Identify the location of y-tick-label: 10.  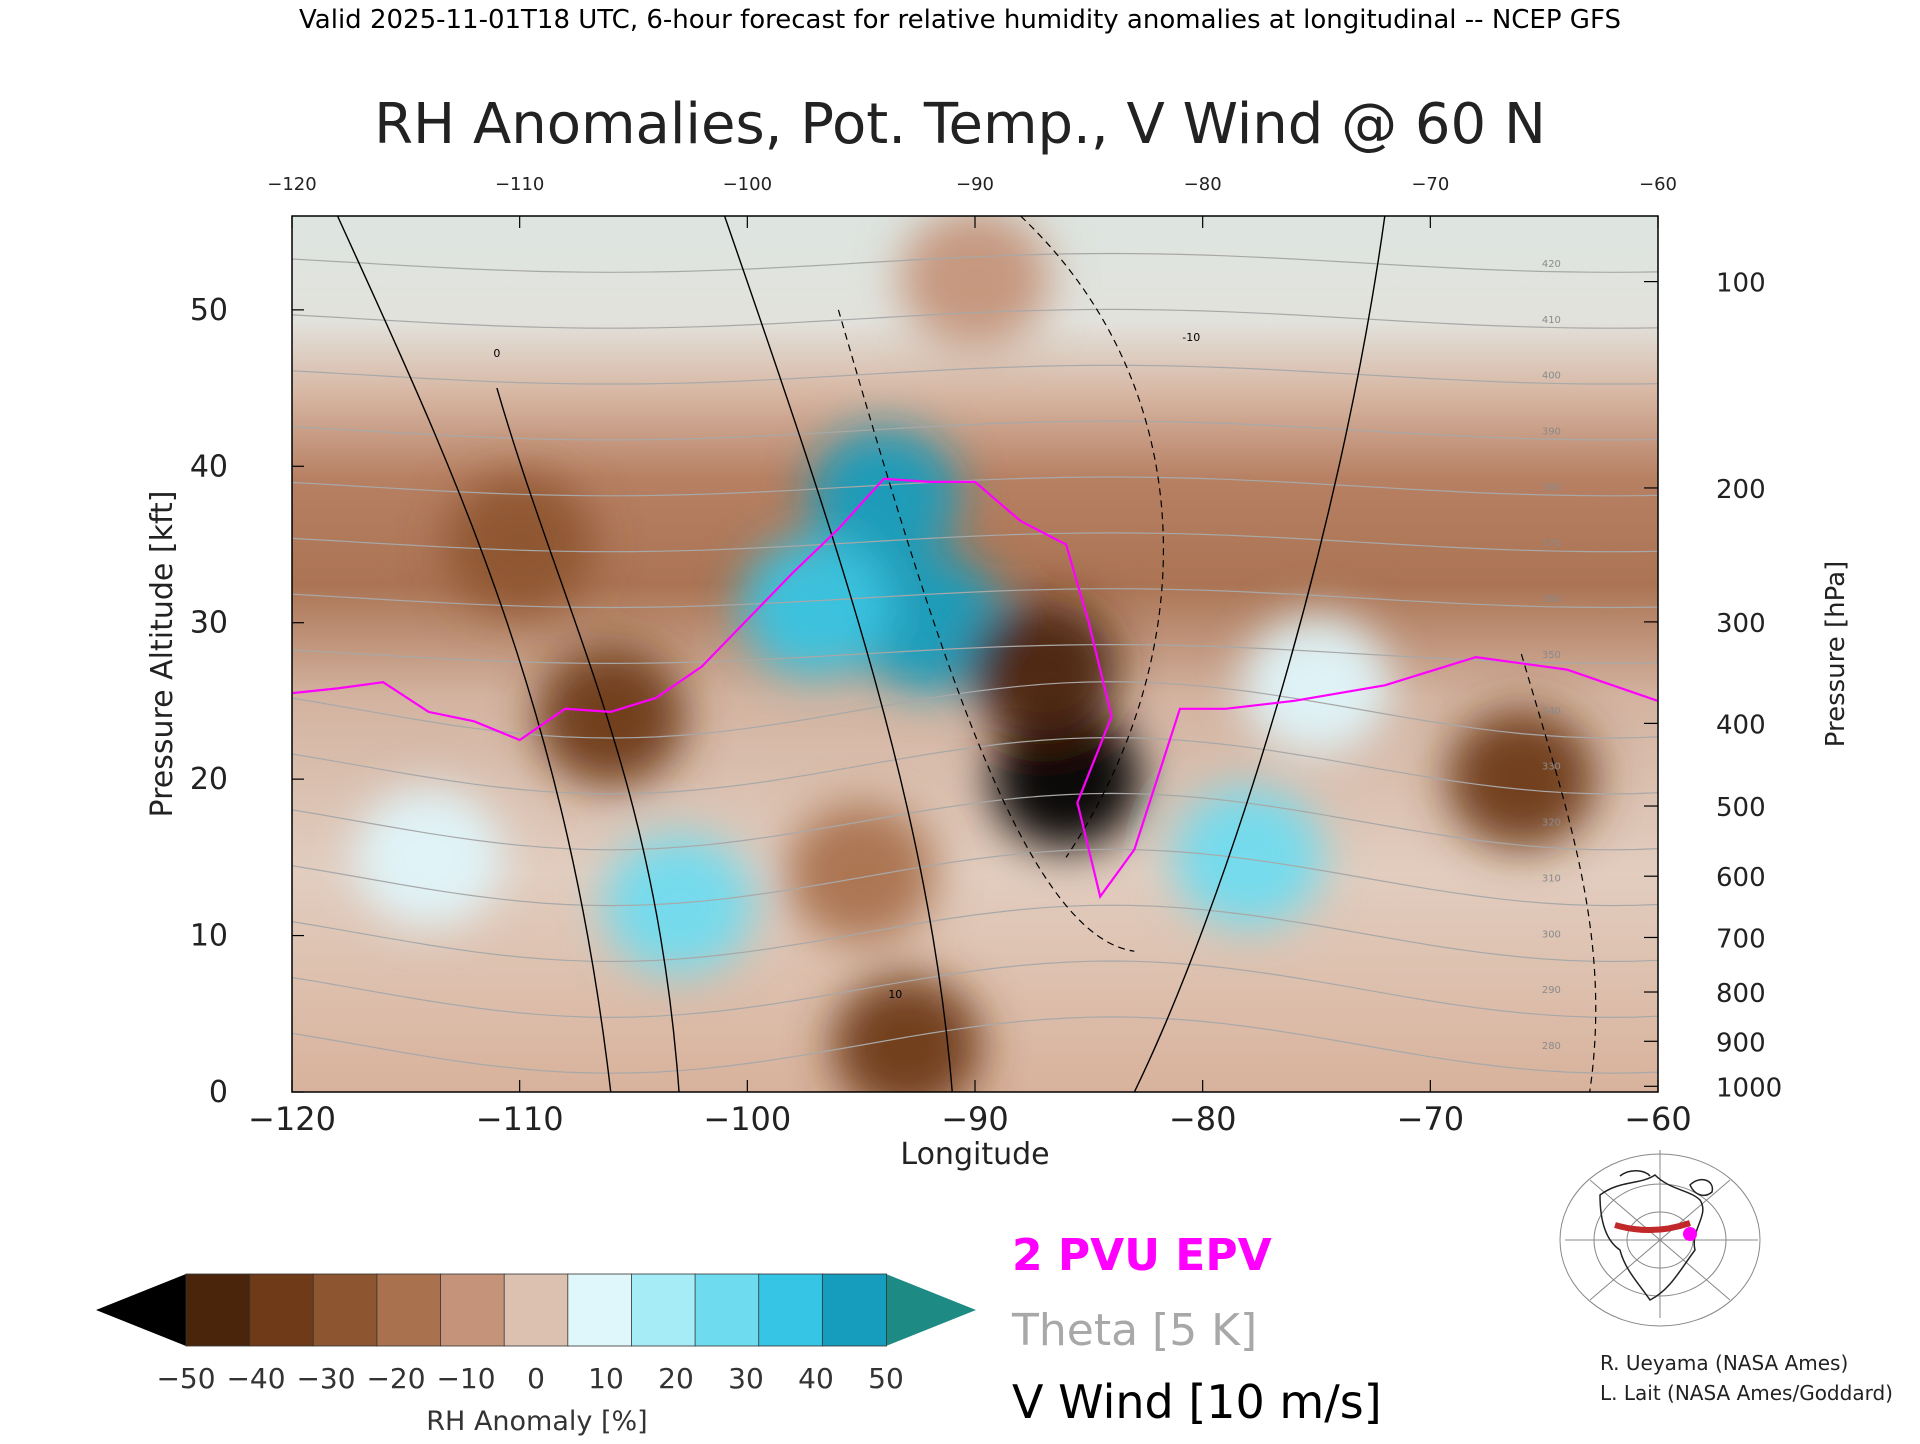
(209, 936).